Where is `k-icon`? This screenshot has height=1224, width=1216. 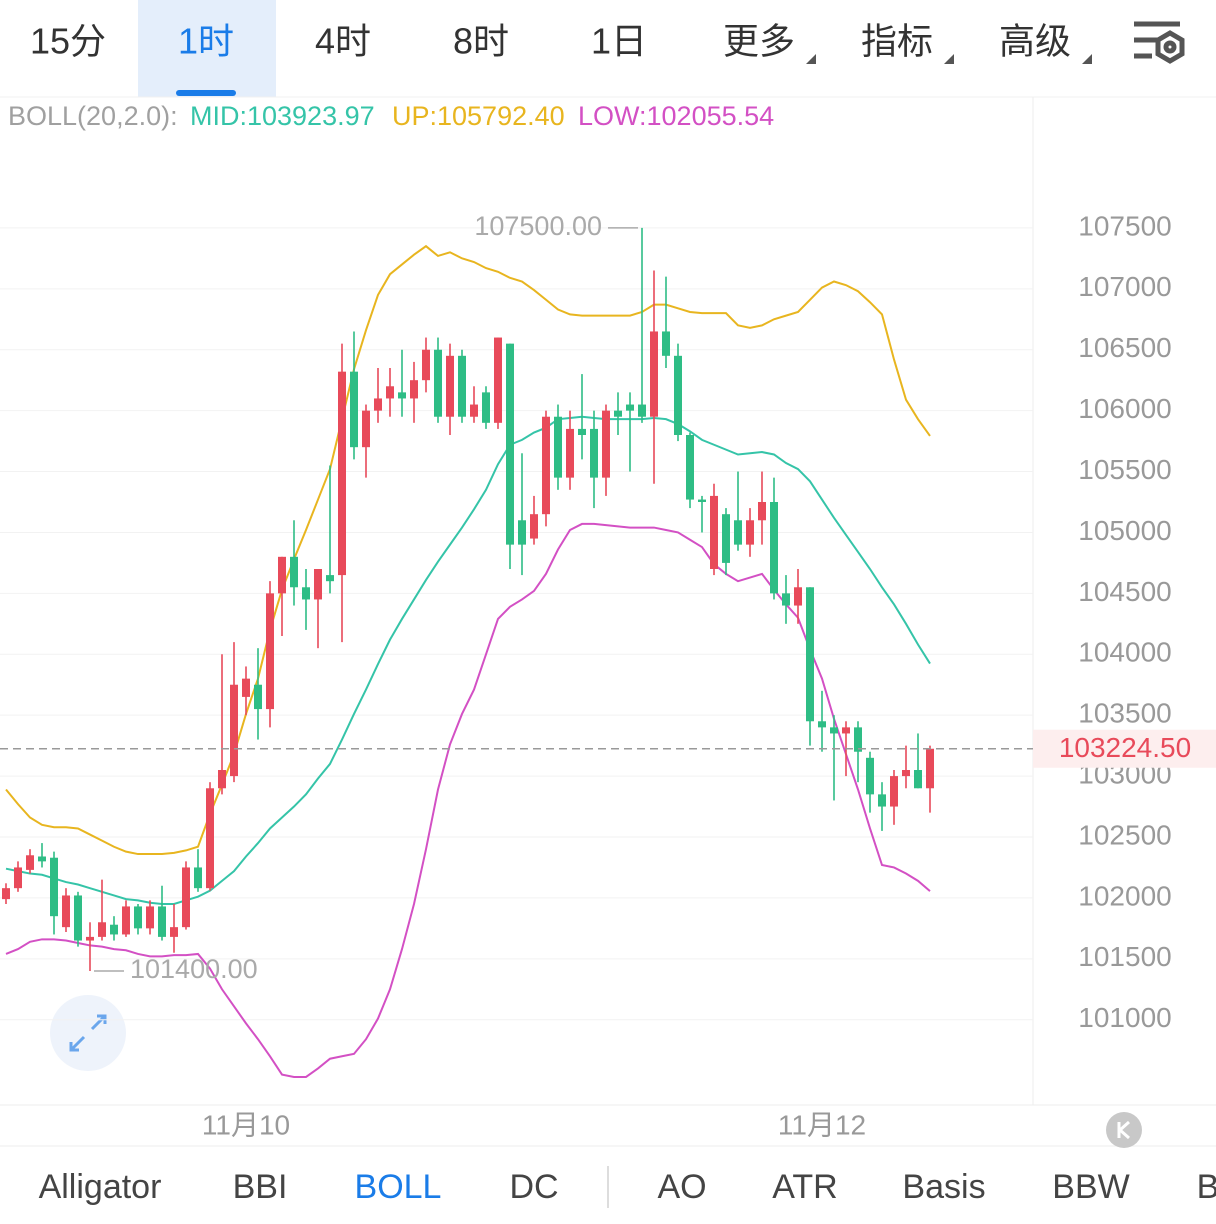 k-icon is located at coordinates (1123, 1130).